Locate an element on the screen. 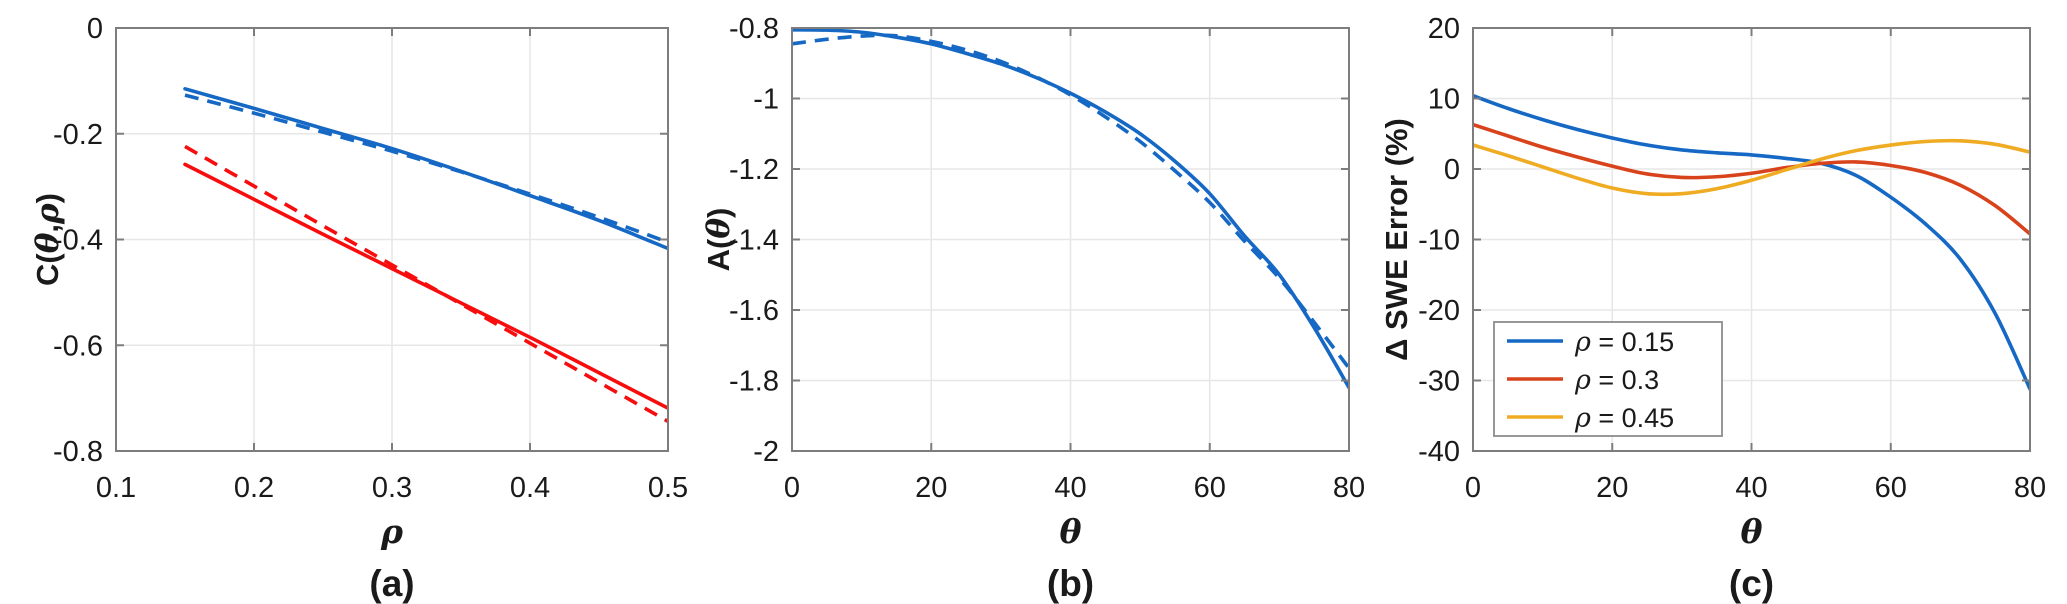 The height and width of the screenshot is (604, 2067). series-line-red-dashed is located at coordinates (426, 283).